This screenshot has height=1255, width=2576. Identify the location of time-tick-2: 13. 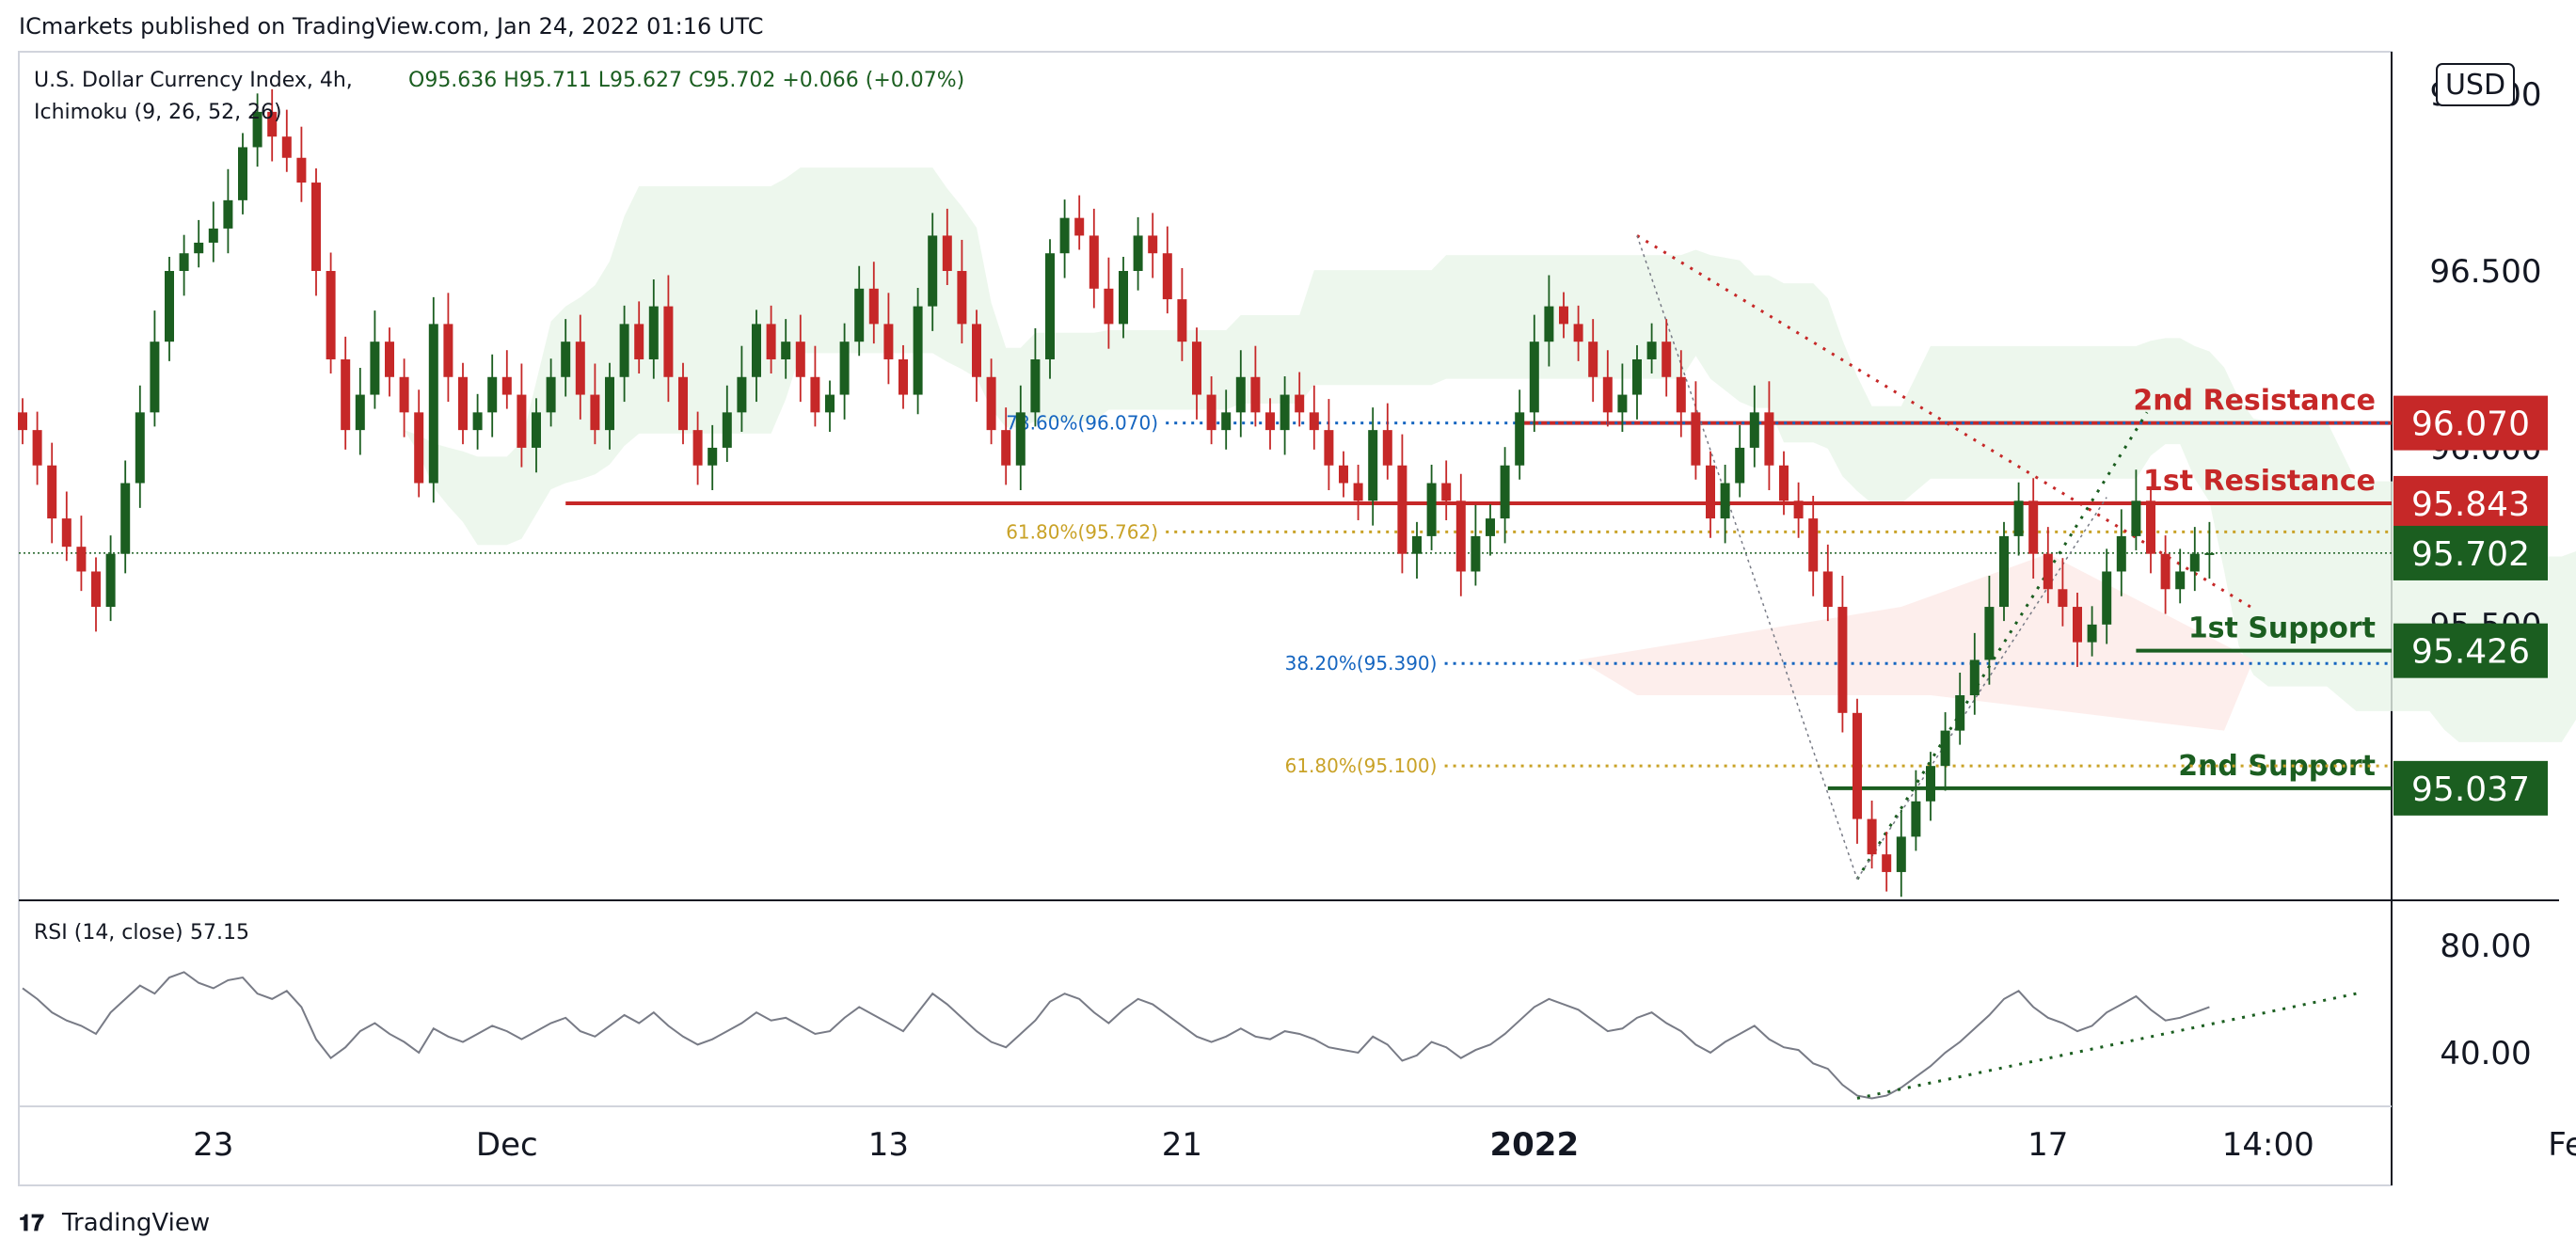
(888, 1145).